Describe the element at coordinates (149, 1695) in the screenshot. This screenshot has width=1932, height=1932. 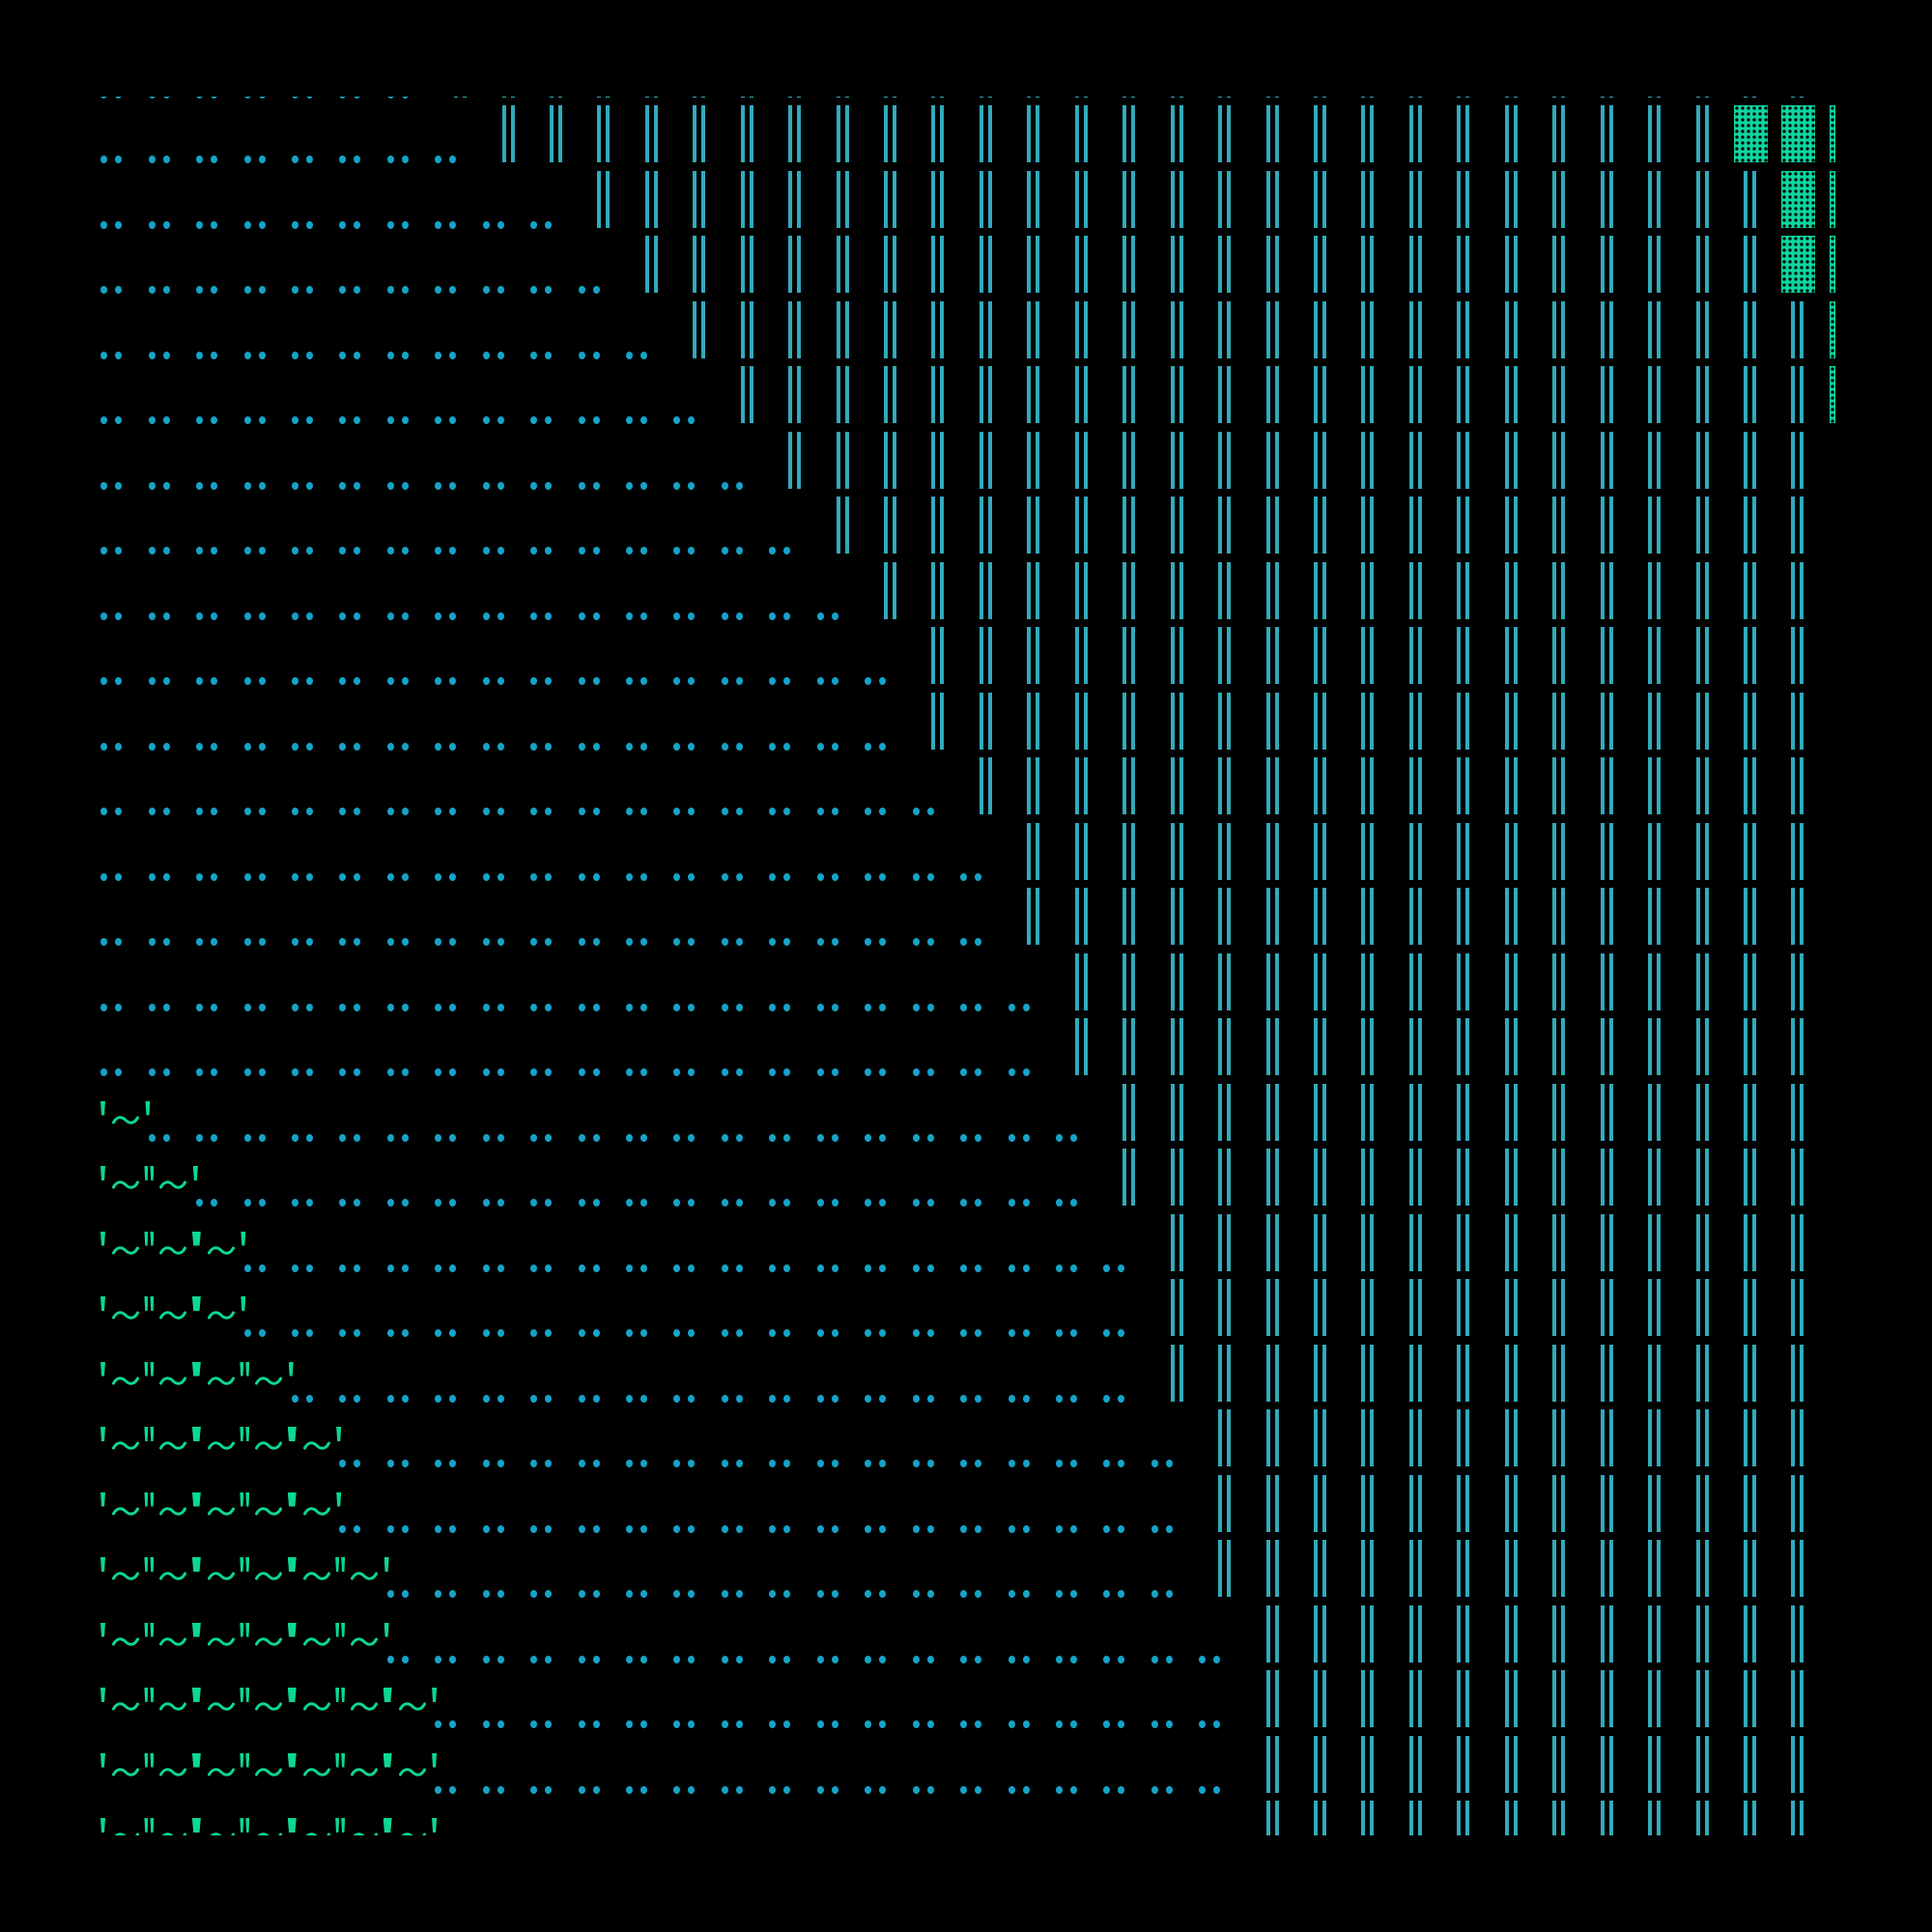
I see `double-quote-glyph` at that location.